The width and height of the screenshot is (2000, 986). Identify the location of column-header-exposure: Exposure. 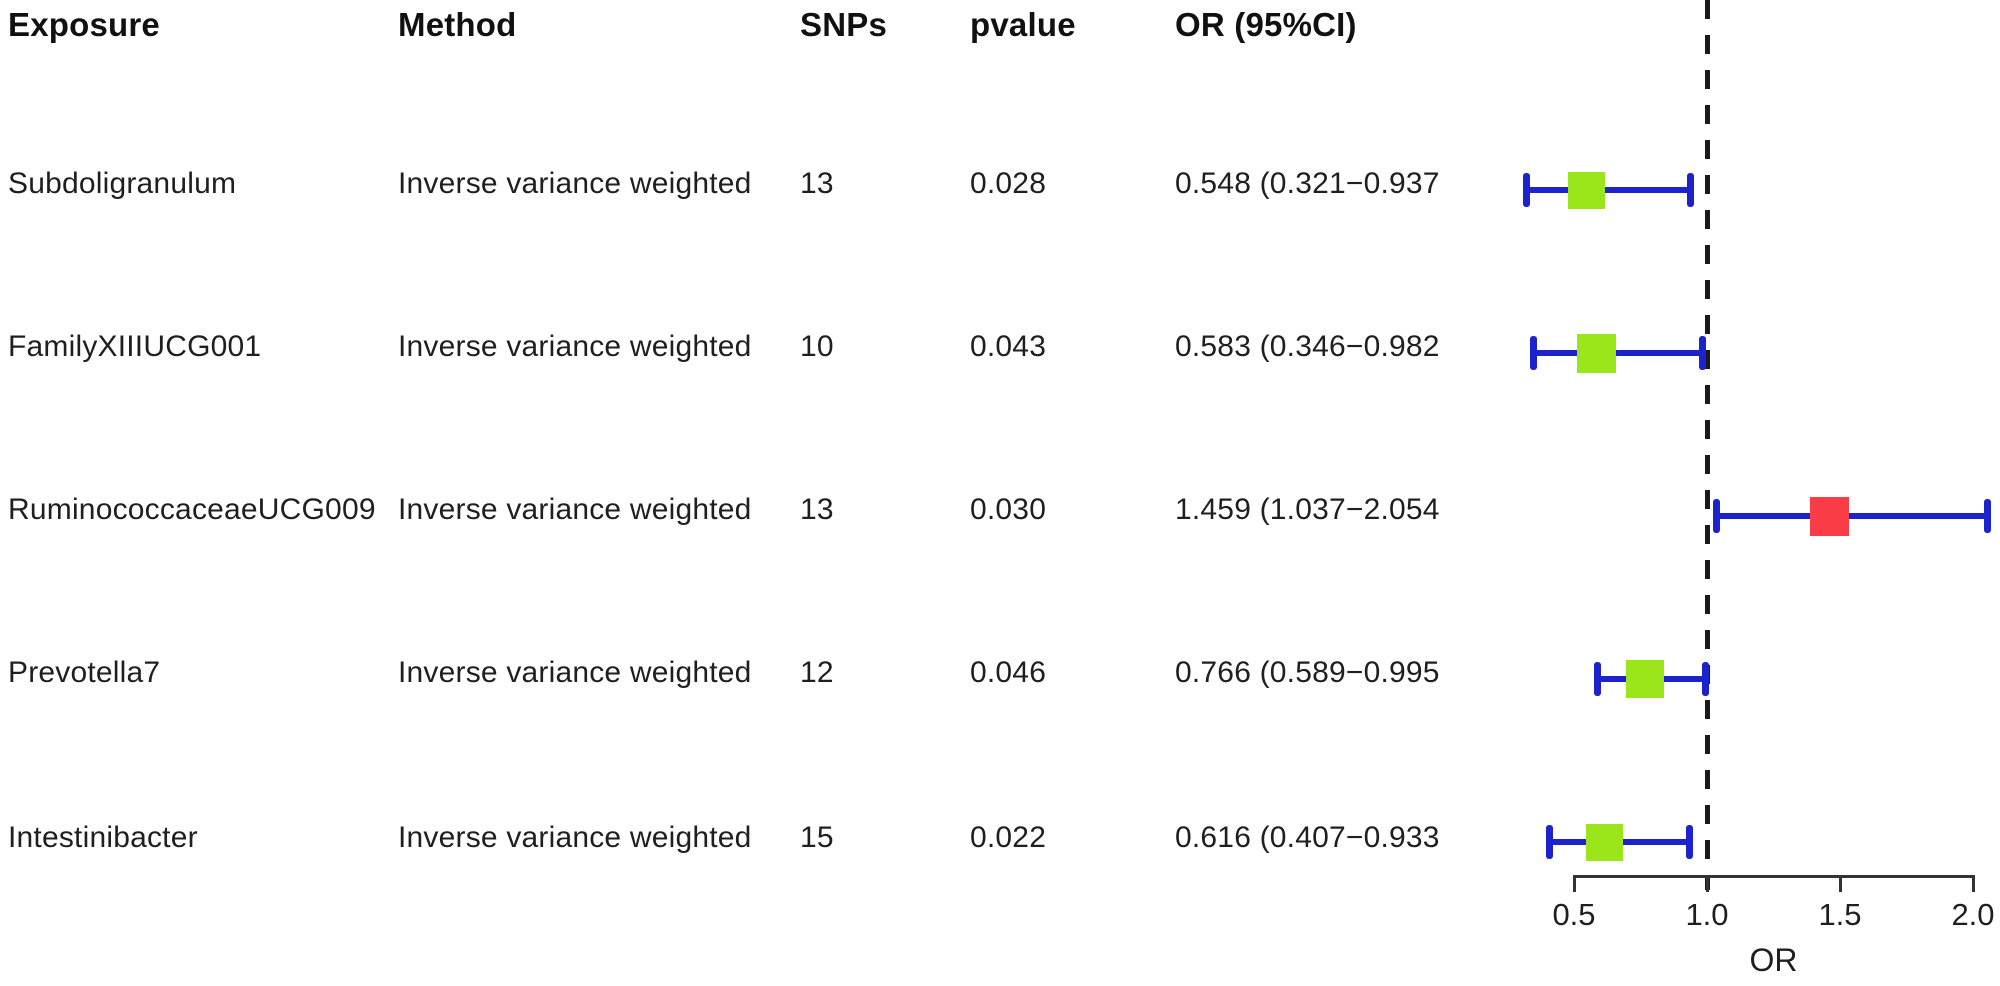
(84, 24).